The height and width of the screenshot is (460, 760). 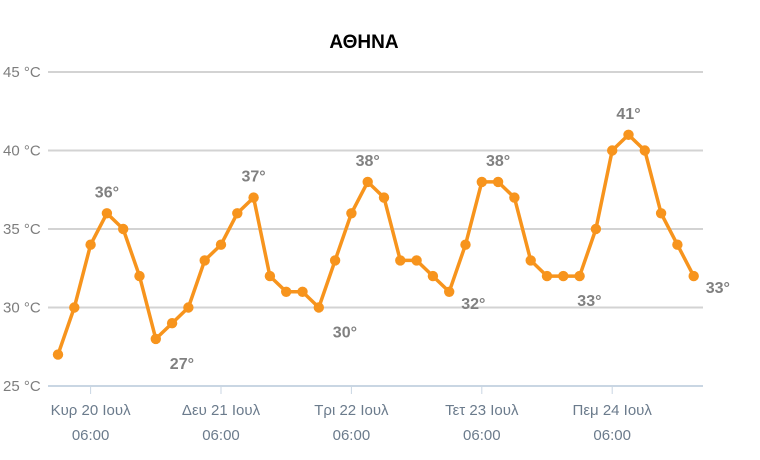 What do you see at coordinates (351, 410) in the screenshot?
I see `x-tick-day: Τρι 22 Ιουλ` at bounding box center [351, 410].